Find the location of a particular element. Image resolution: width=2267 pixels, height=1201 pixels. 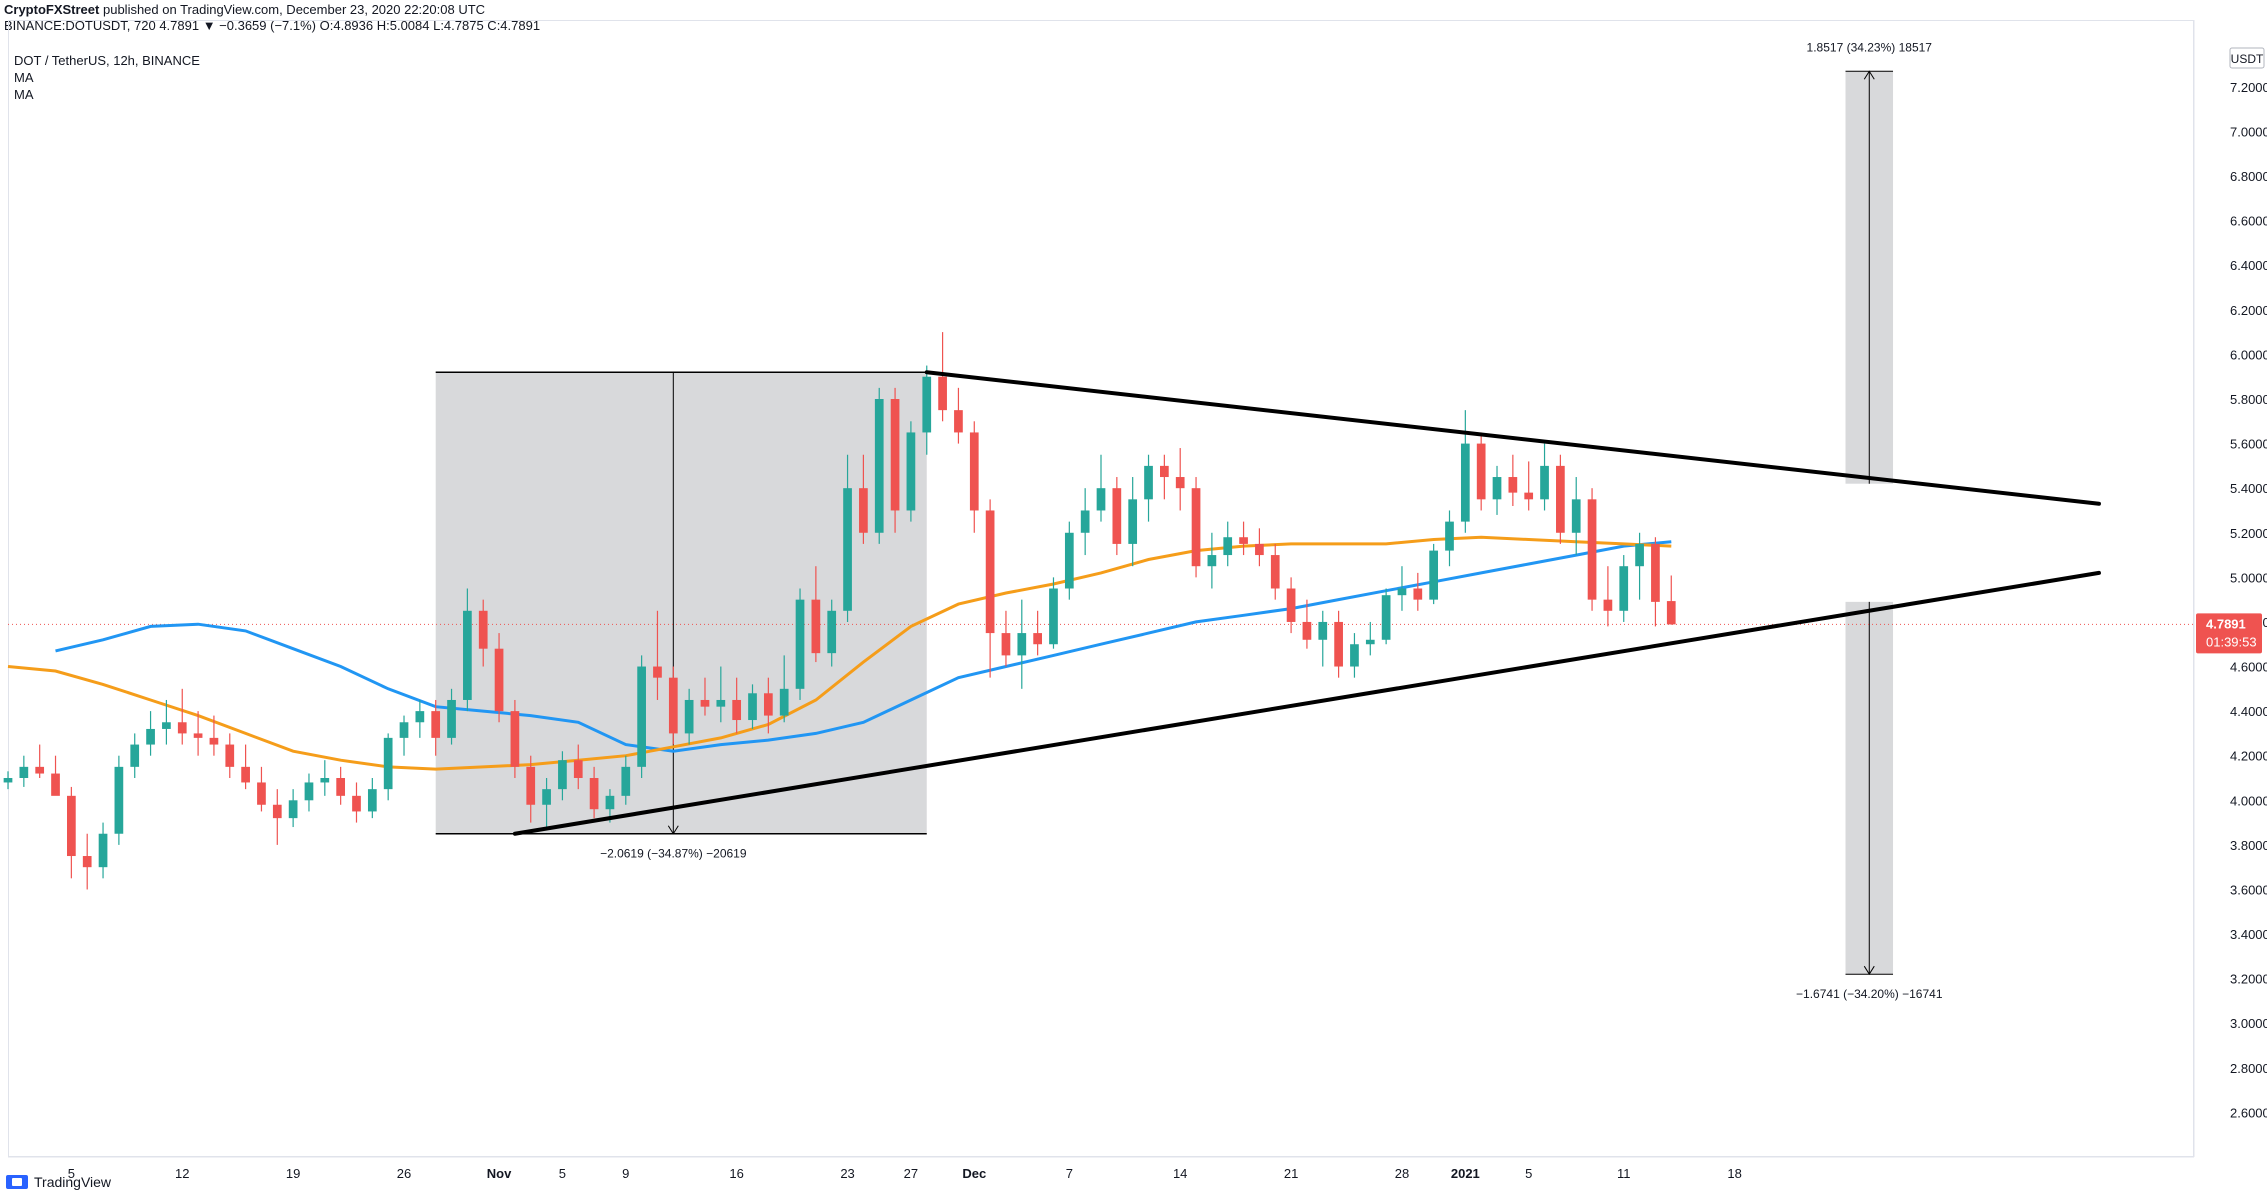

y-tick-label: 6.4000 is located at coordinates (2248, 265).